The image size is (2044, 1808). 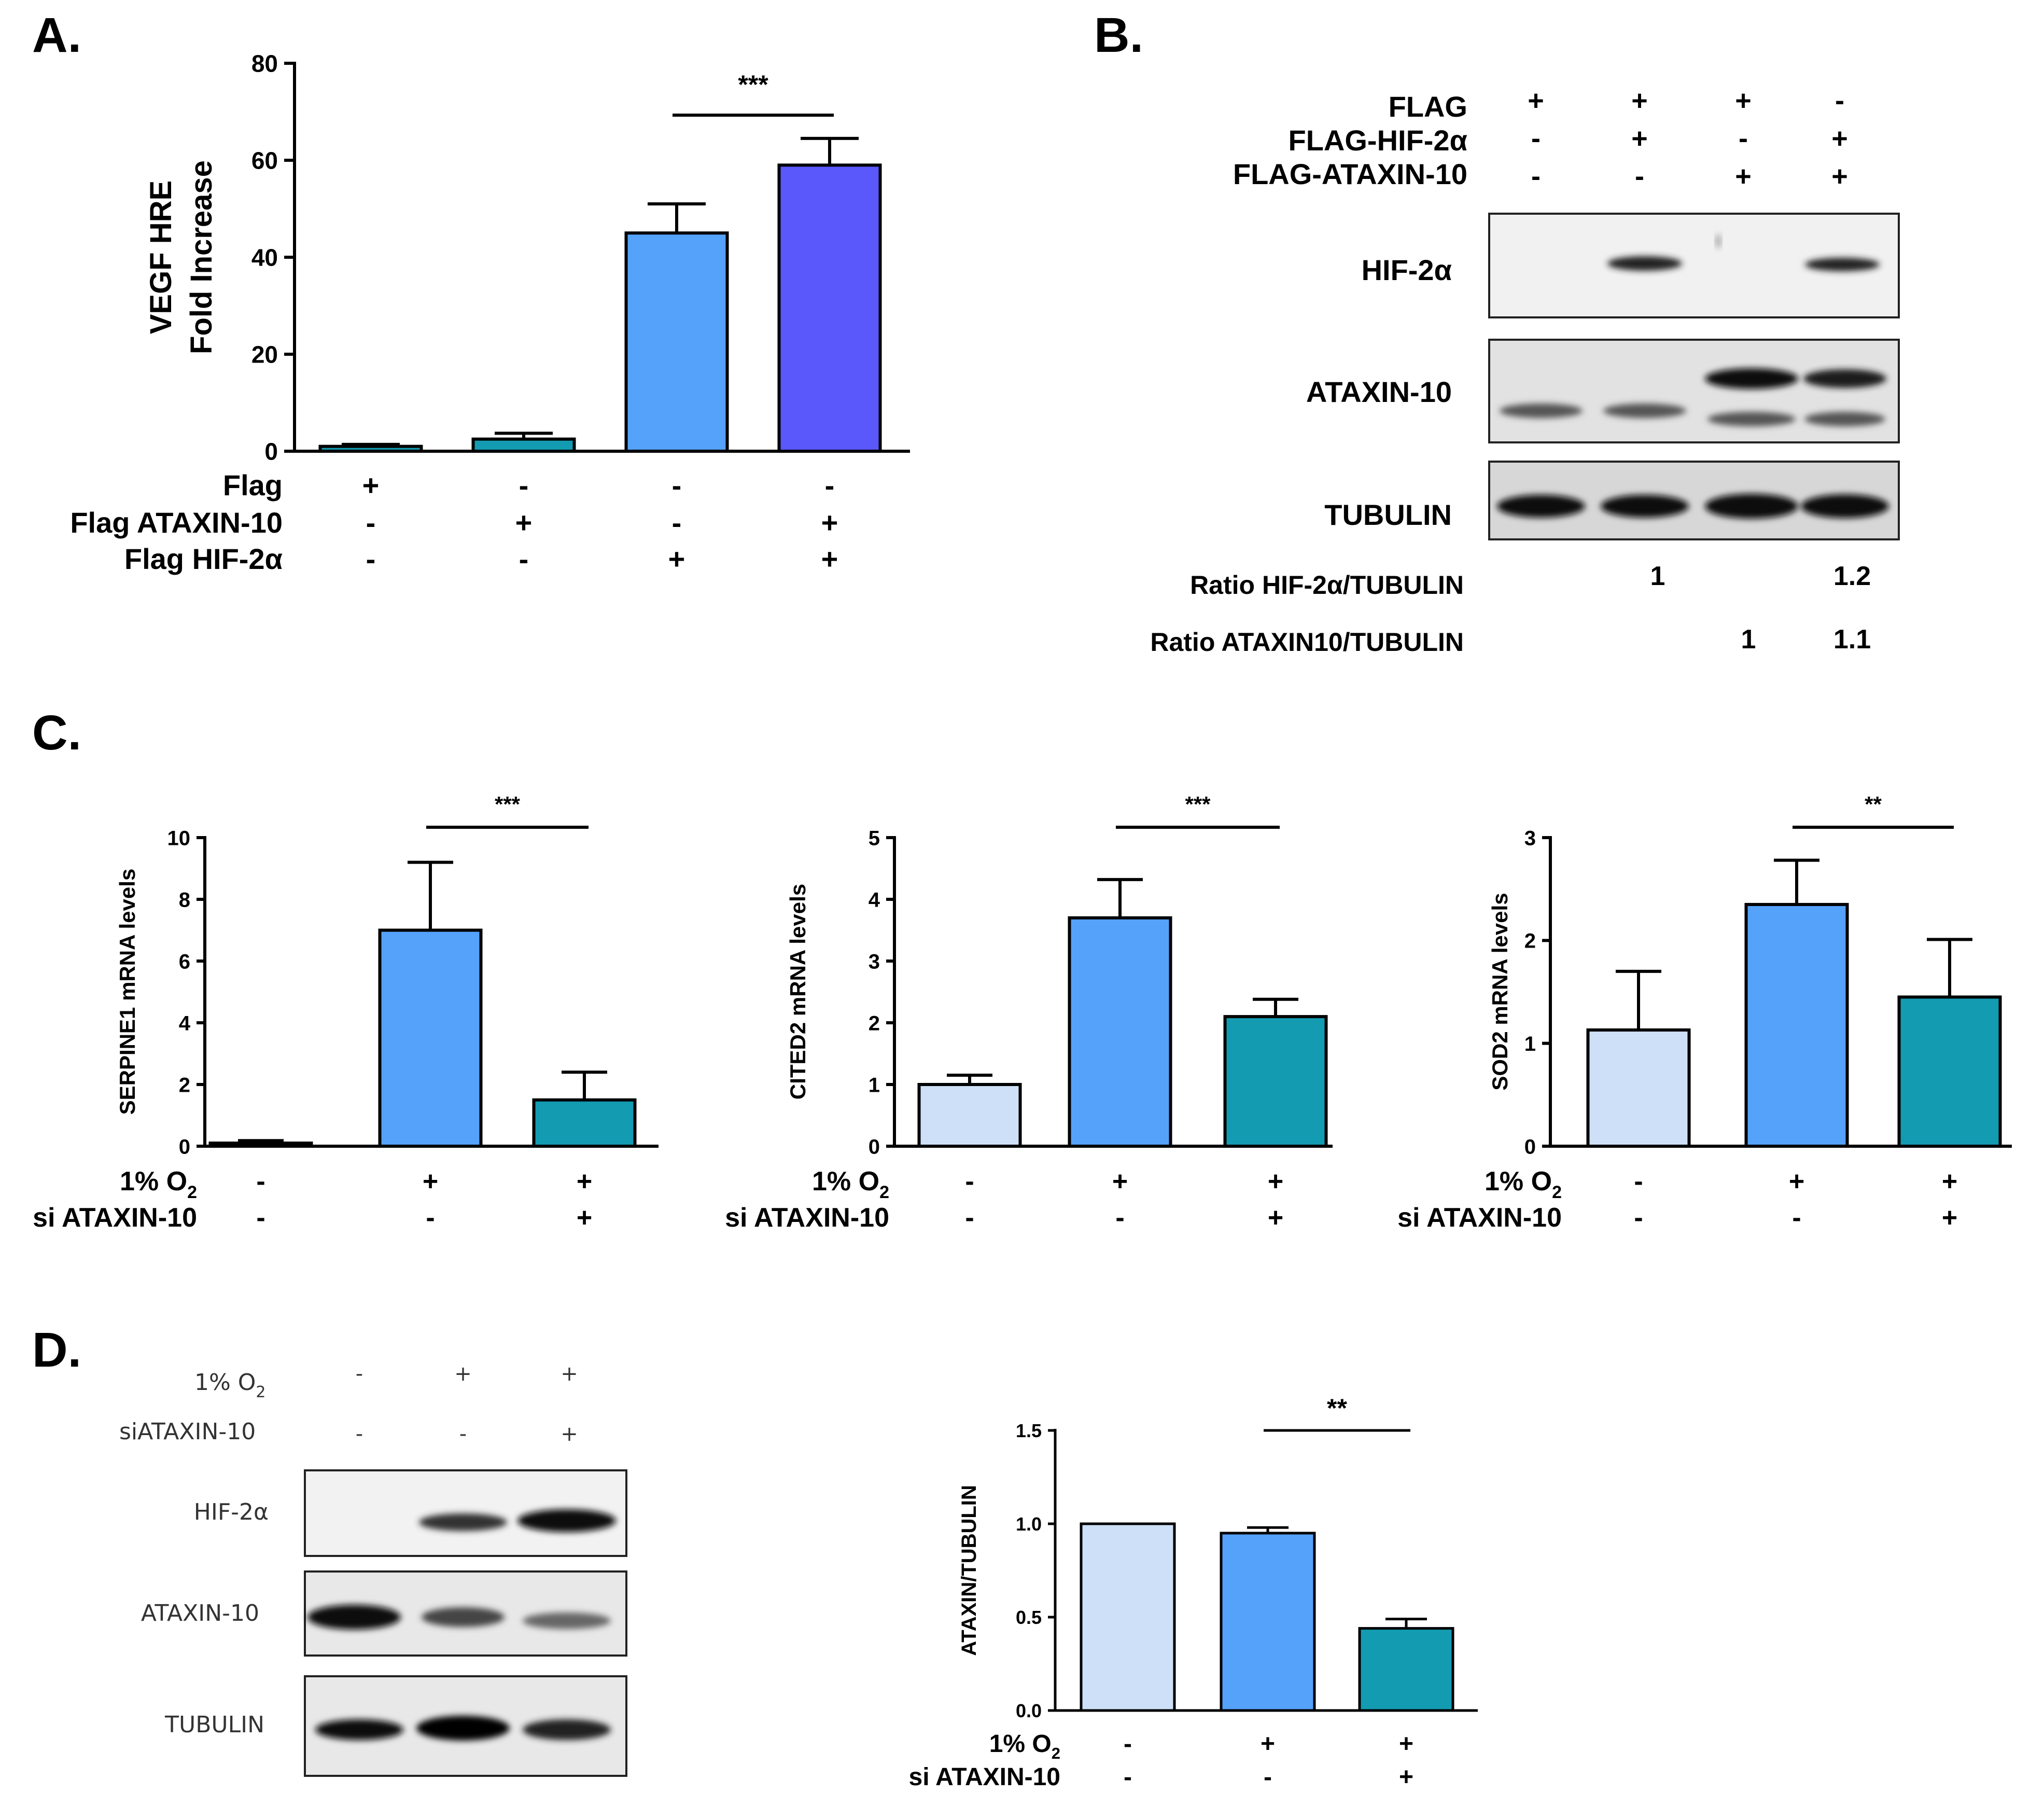 What do you see at coordinates (1844, 378) in the screenshot?
I see `blot-b-ataxin-upper-lane4` at bounding box center [1844, 378].